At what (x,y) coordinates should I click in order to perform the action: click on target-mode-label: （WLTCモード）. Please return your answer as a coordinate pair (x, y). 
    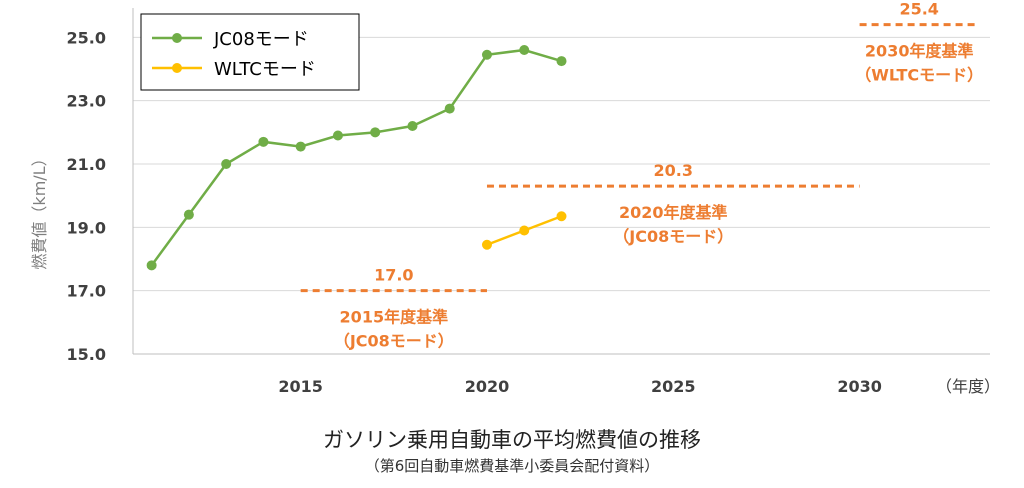
    Looking at the image, I should click on (919, 75).